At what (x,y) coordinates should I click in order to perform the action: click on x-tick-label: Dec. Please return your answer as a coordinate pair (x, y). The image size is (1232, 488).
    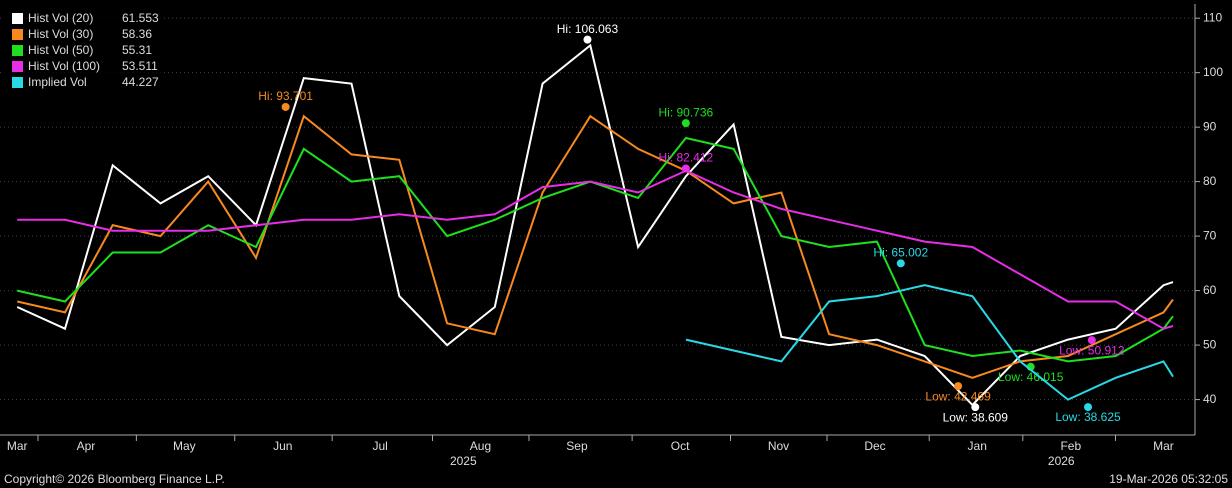
    Looking at the image, I should click on (874, 446).